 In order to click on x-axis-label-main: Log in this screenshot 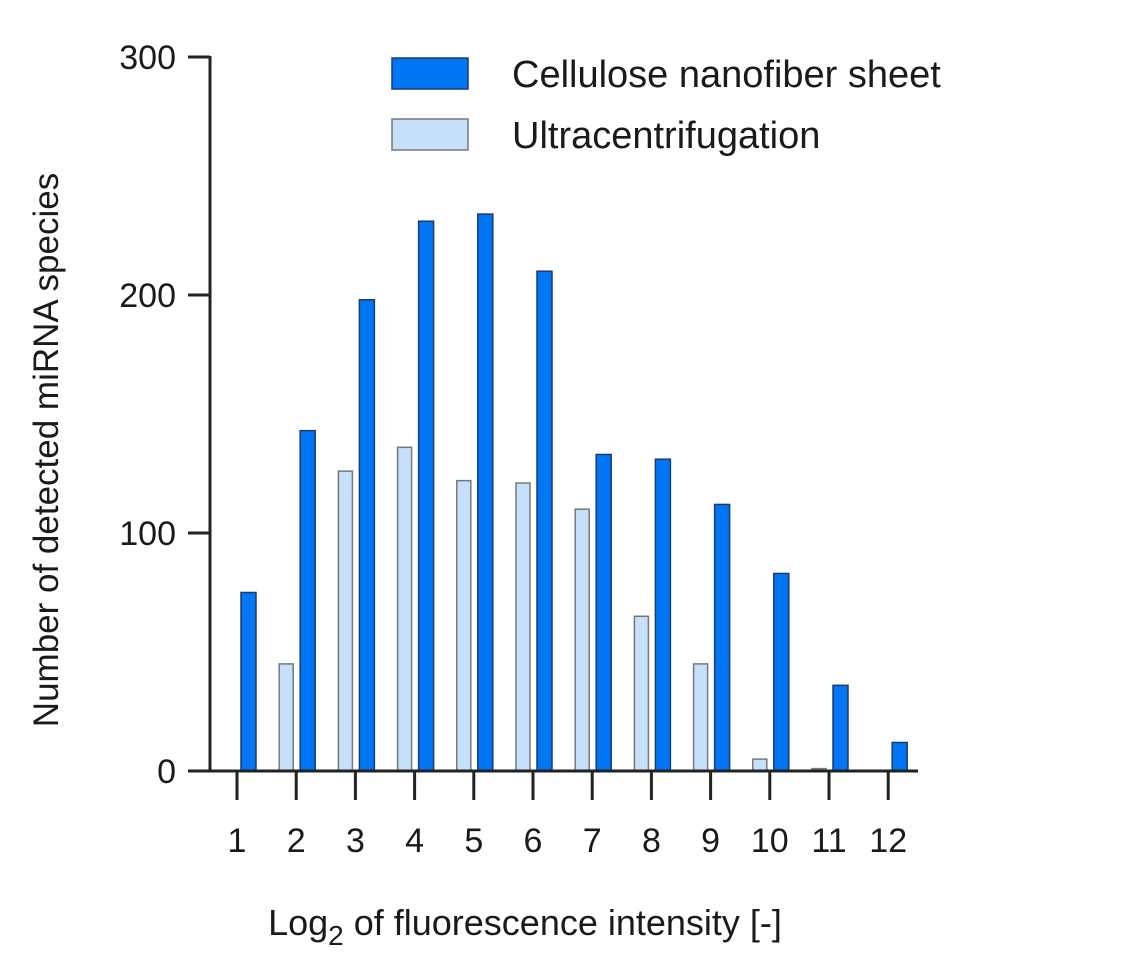, I will do `click(298, 922)`.